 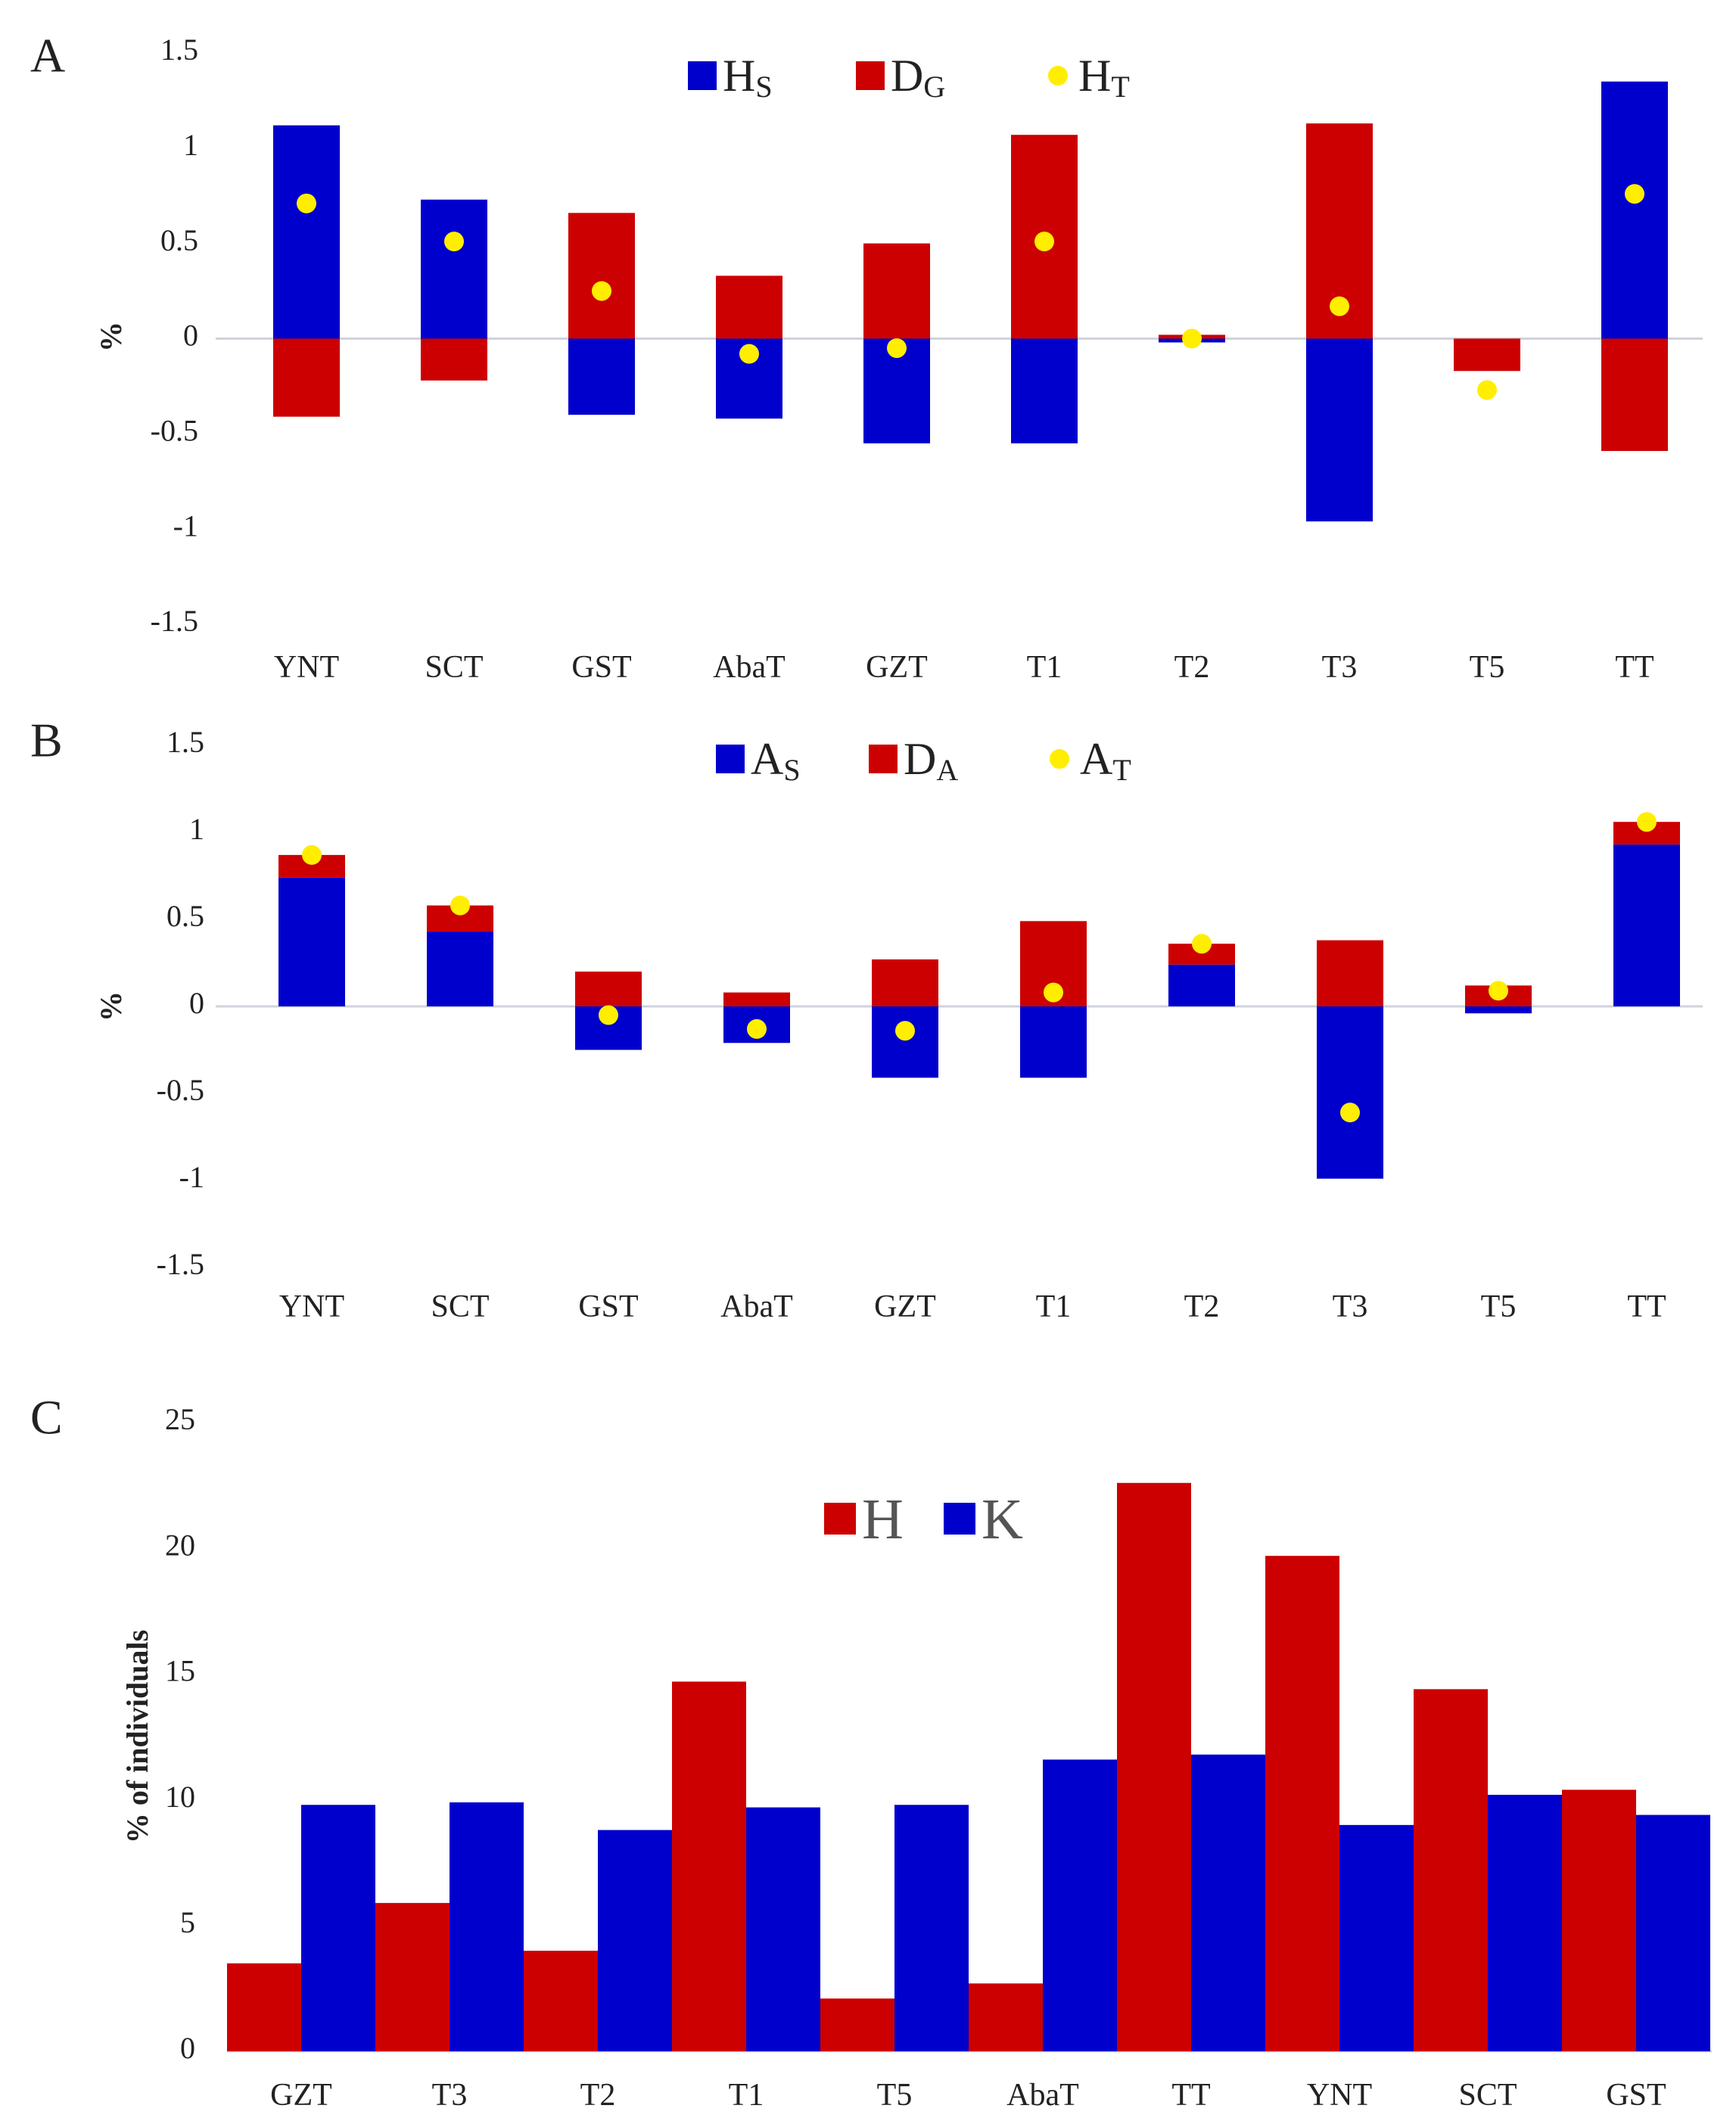 What do you see at coordinates (460, 1307) in the screenshot?
I see `panel-b-category-label: SCT` at bounding box center [460, 1307].